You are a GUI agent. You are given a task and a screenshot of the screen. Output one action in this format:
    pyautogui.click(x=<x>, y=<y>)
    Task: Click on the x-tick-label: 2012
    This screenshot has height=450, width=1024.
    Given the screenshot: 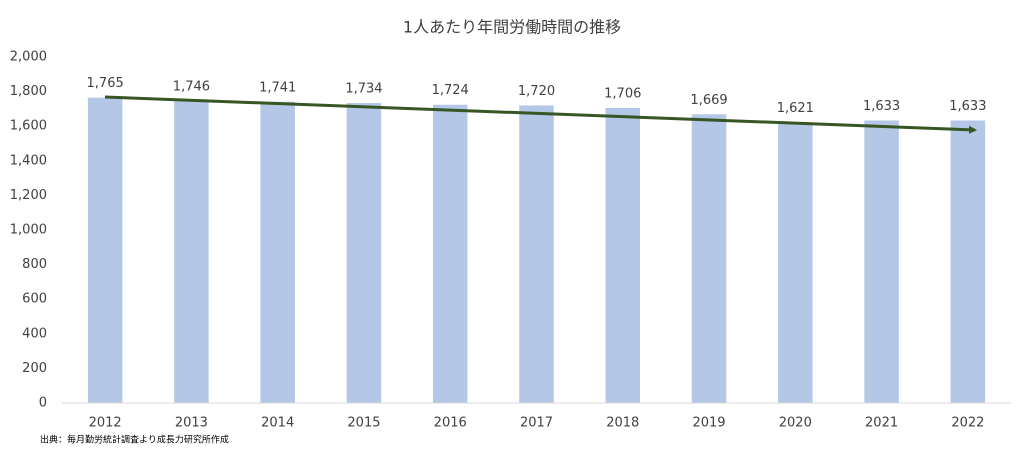 What is the action you would take?
    pyautogui.click(x=105, y=423)
    